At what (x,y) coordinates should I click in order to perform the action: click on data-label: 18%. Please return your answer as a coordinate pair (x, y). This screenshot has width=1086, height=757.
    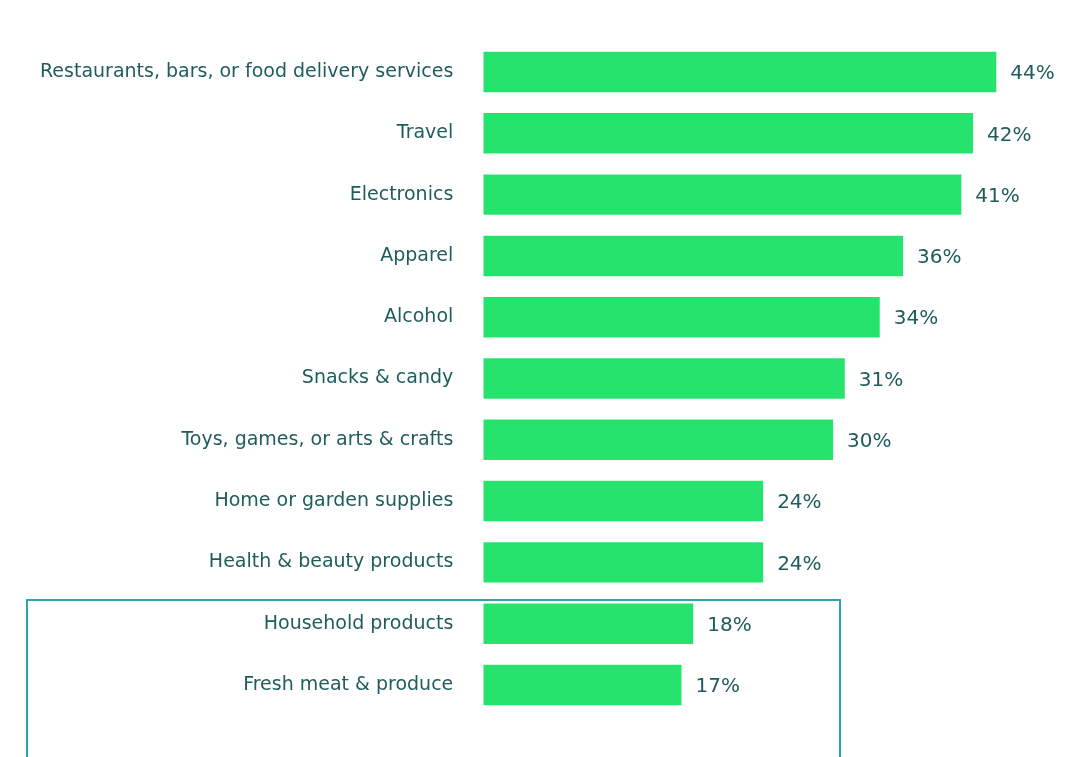
    Looking at the image, I should click on (729, 623).